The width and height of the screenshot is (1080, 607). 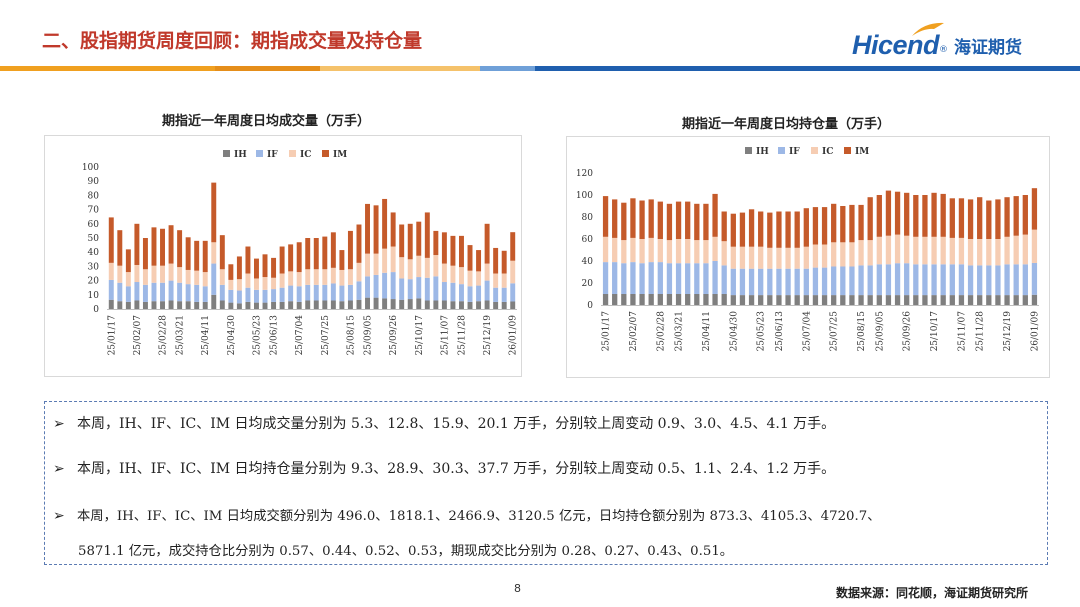 What do you see at coordinates (588, 240) in the screenshot?
I see `y-tick-label: 60` at bounding box center [588, 240].